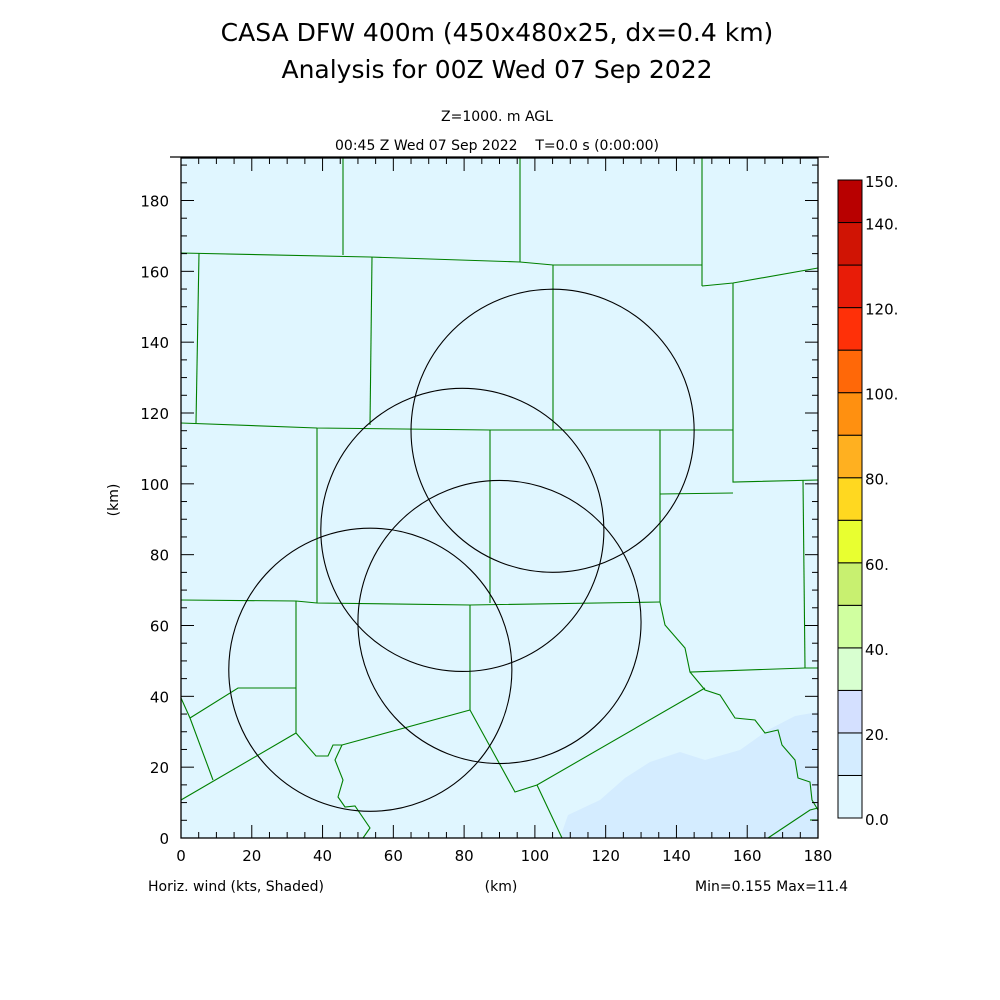 Image resolution: width=1000 pixels, height=1000 pixels. I want to click on colorbar-label: 20., so click(877, 735).